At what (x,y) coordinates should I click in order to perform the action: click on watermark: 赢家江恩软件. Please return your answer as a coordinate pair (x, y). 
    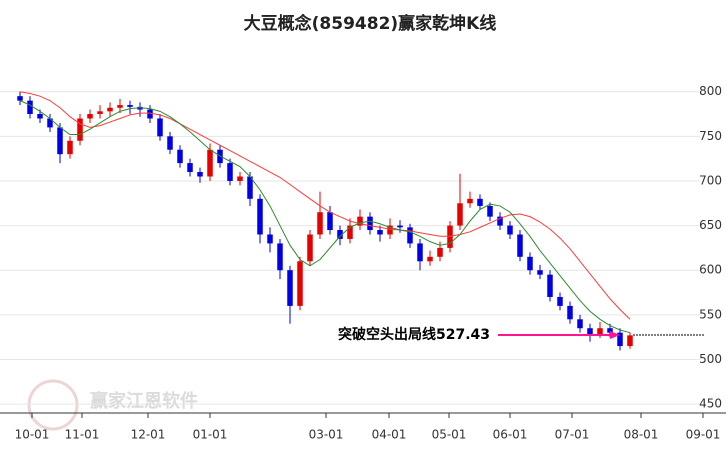
    Looking at the image, I should click on (112, 405).